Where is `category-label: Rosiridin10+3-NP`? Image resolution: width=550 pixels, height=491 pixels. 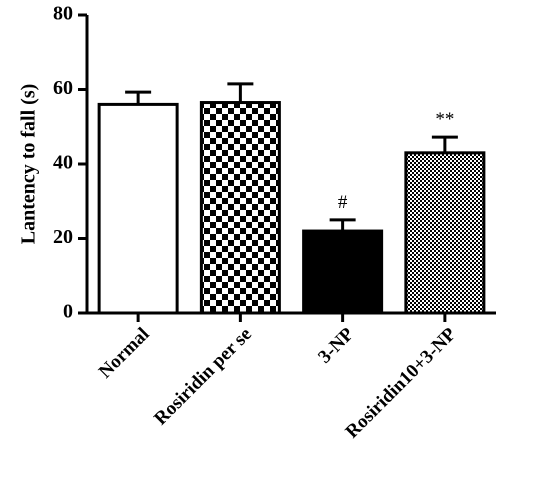 category-label: Rosiridin10+3-NP is located at coordinates (401, 382).